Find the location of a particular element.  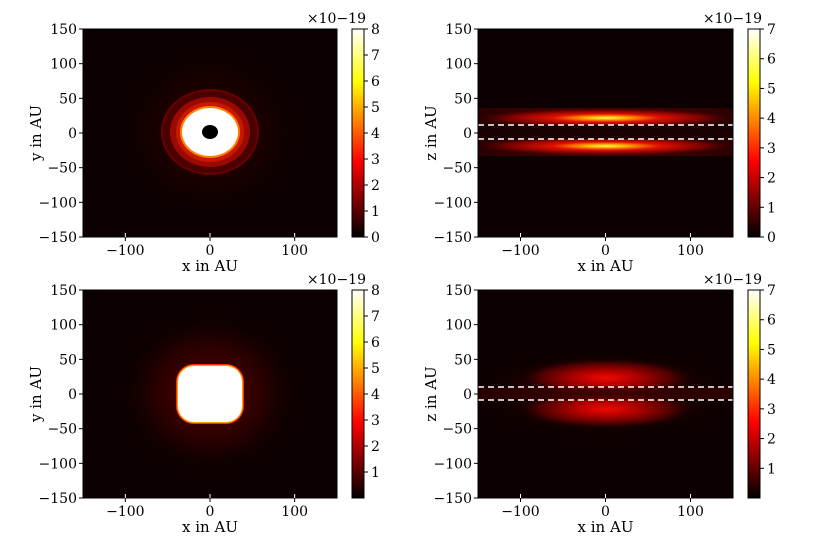

colorbar-top-right: 7 6 5 4 3 2 1 0 ×10−19 is located at coordinates (739, 128).